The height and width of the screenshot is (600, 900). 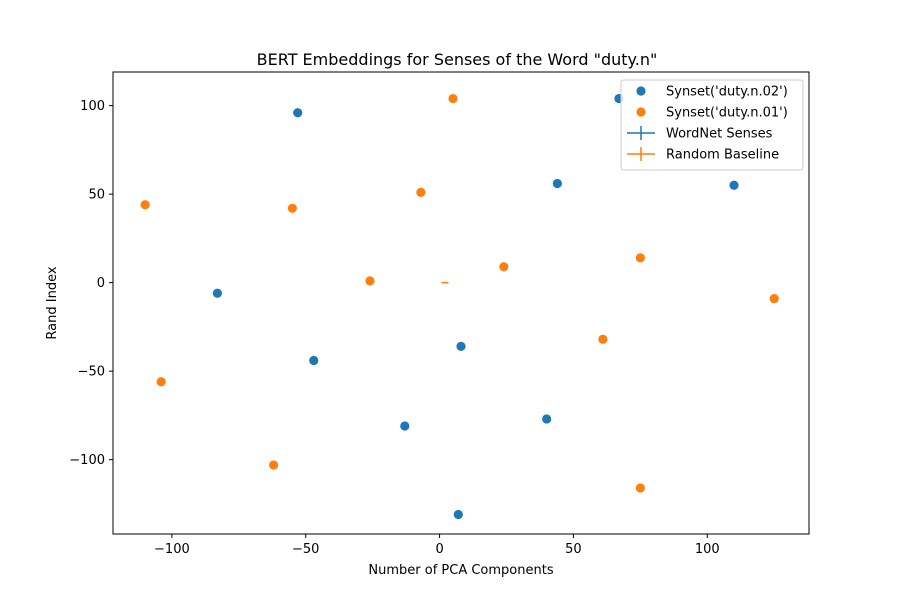 What do you see at coordinates (91, 372) in the screenshot?
I see `y-tick-label: −50` at bounding box center [91, 372].